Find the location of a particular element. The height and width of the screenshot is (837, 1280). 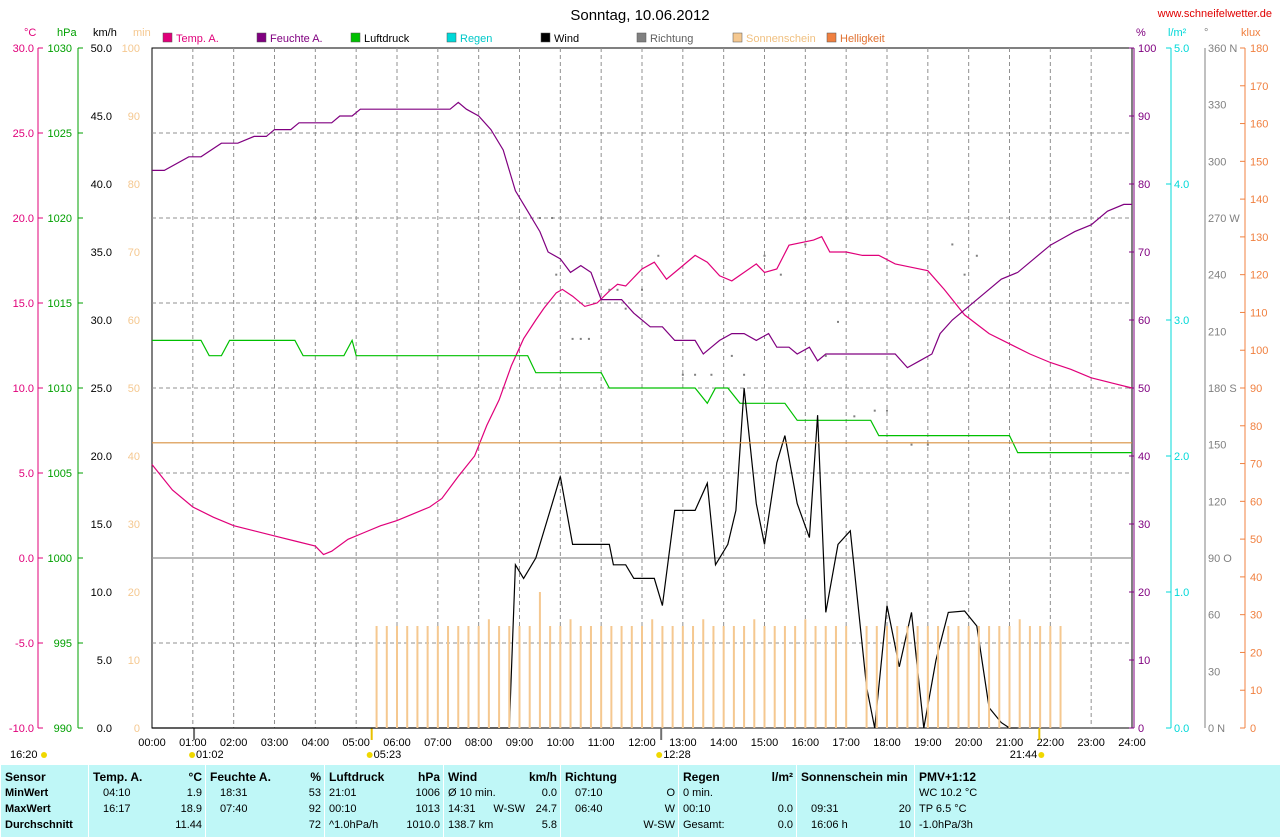

axis-tick-label: 0.0 is located at coordinates (104, 729).